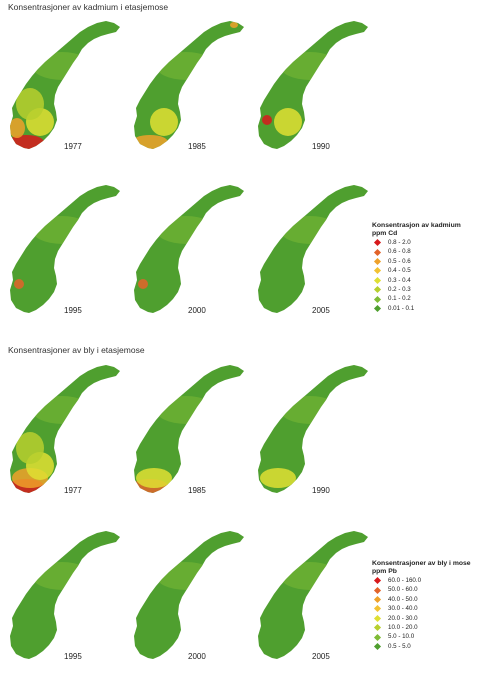 This screenshot has height=696, width=500. I want to click on legend-label: 0.3 - 0.4, so click(399, 280).